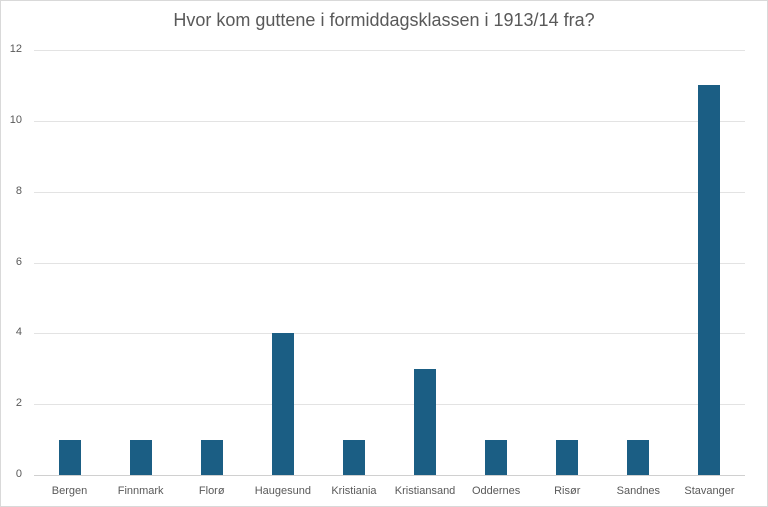  I want to click on x-tick-label: Haugesund, so click(282, 491).